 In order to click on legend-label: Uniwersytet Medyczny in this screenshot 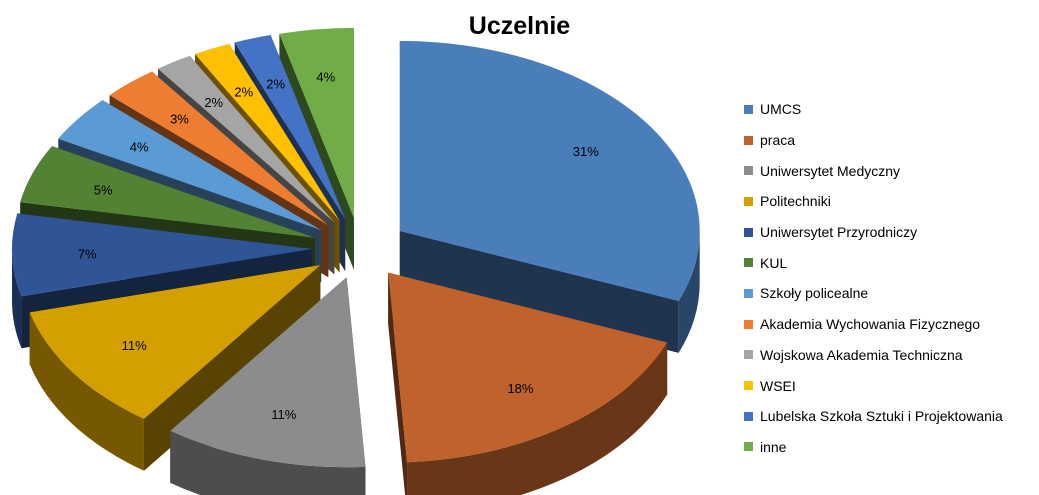, I will do `click(830, 170)`.